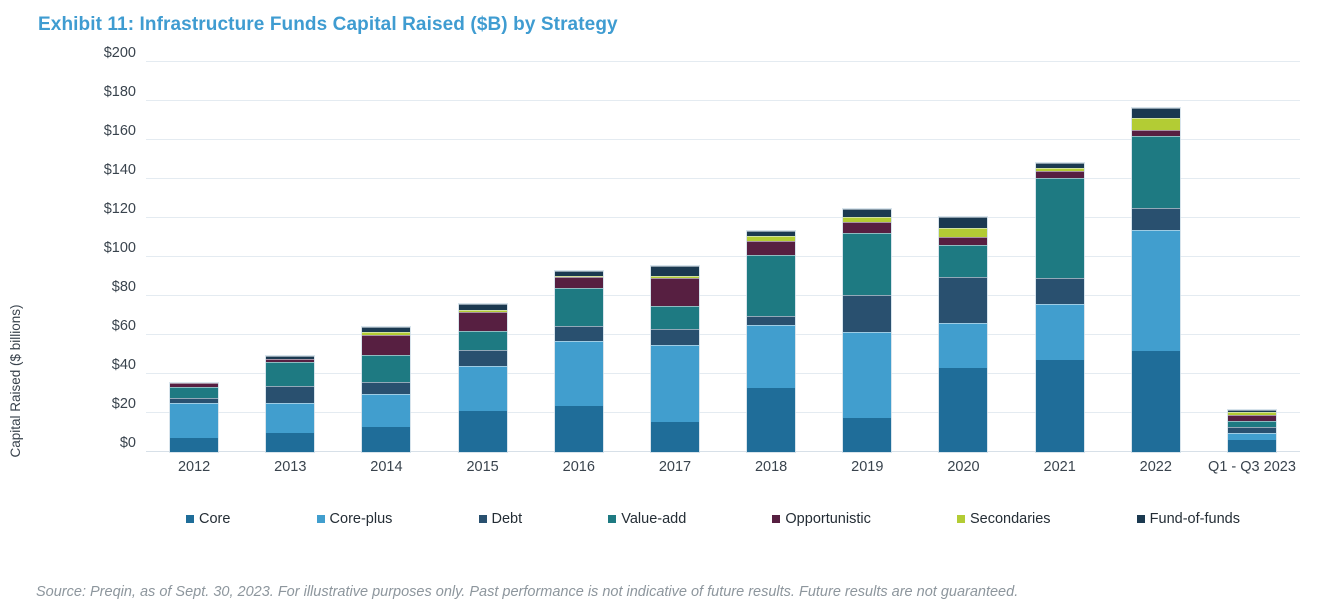  Describe the element at coordinates (386, 467) in the screenshot. I see `x-axis-label: 2014` at that location.